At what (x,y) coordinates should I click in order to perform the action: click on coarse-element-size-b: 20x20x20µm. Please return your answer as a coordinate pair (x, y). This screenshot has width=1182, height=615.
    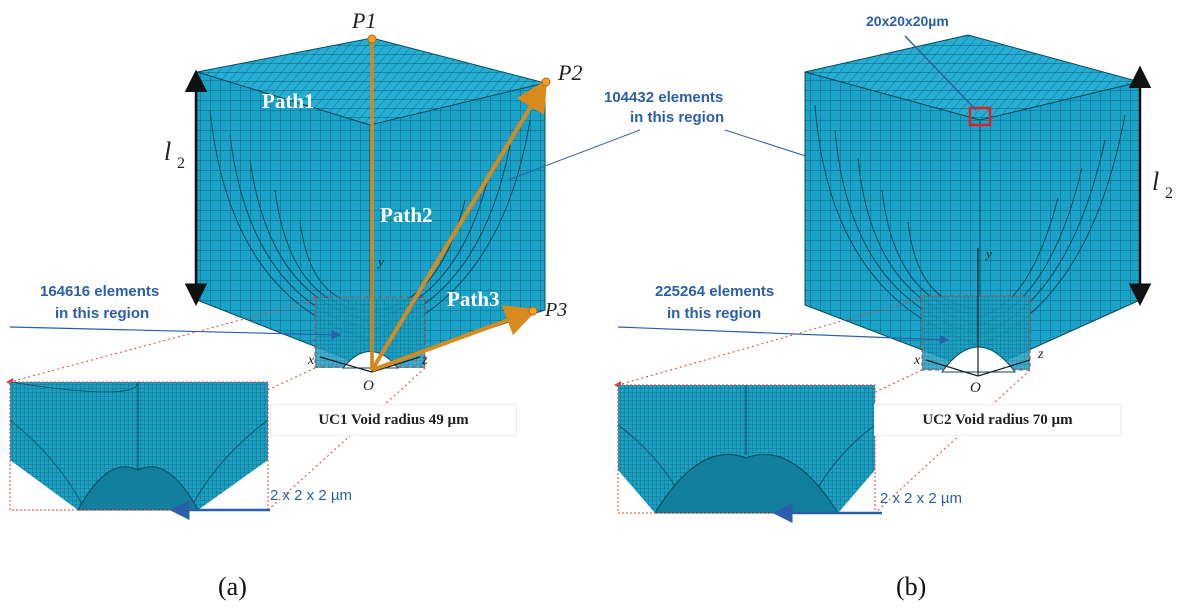
    Looking at the image, I should click on (907, 21).